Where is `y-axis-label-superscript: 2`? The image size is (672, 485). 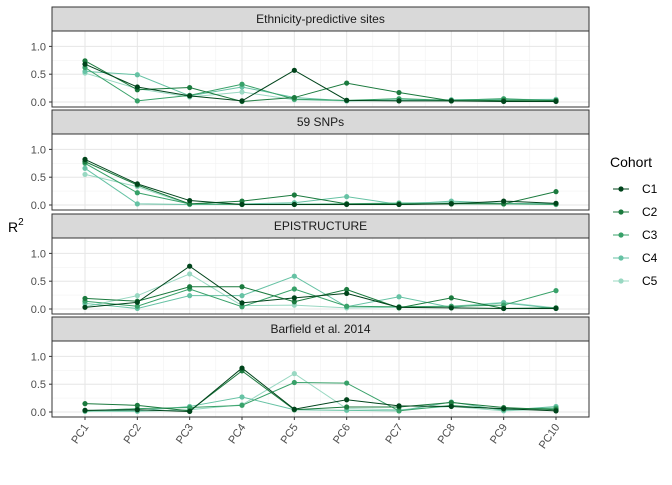
y-axis-label-superscript: 2 is located at coordinates (21, 222).